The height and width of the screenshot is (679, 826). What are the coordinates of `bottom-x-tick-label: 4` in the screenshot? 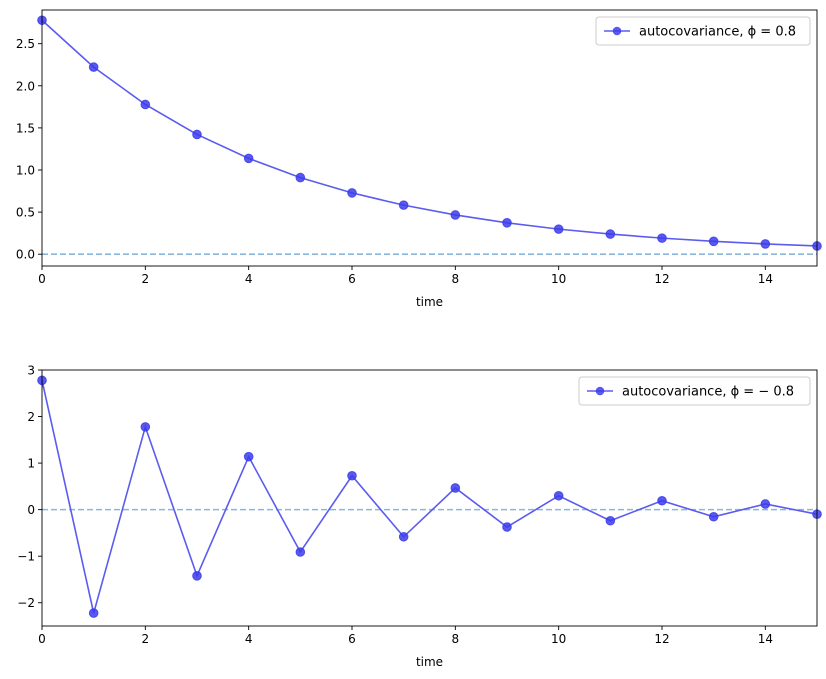 It's located at (249, 639).